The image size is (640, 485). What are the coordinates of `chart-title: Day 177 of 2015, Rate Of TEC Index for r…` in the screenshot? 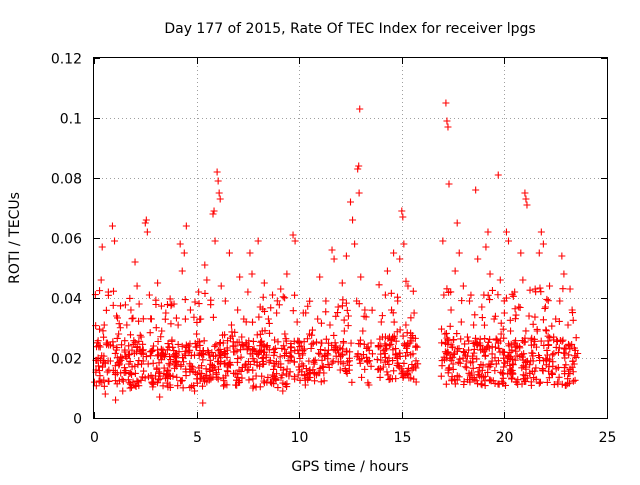 It's located at (349, 29).